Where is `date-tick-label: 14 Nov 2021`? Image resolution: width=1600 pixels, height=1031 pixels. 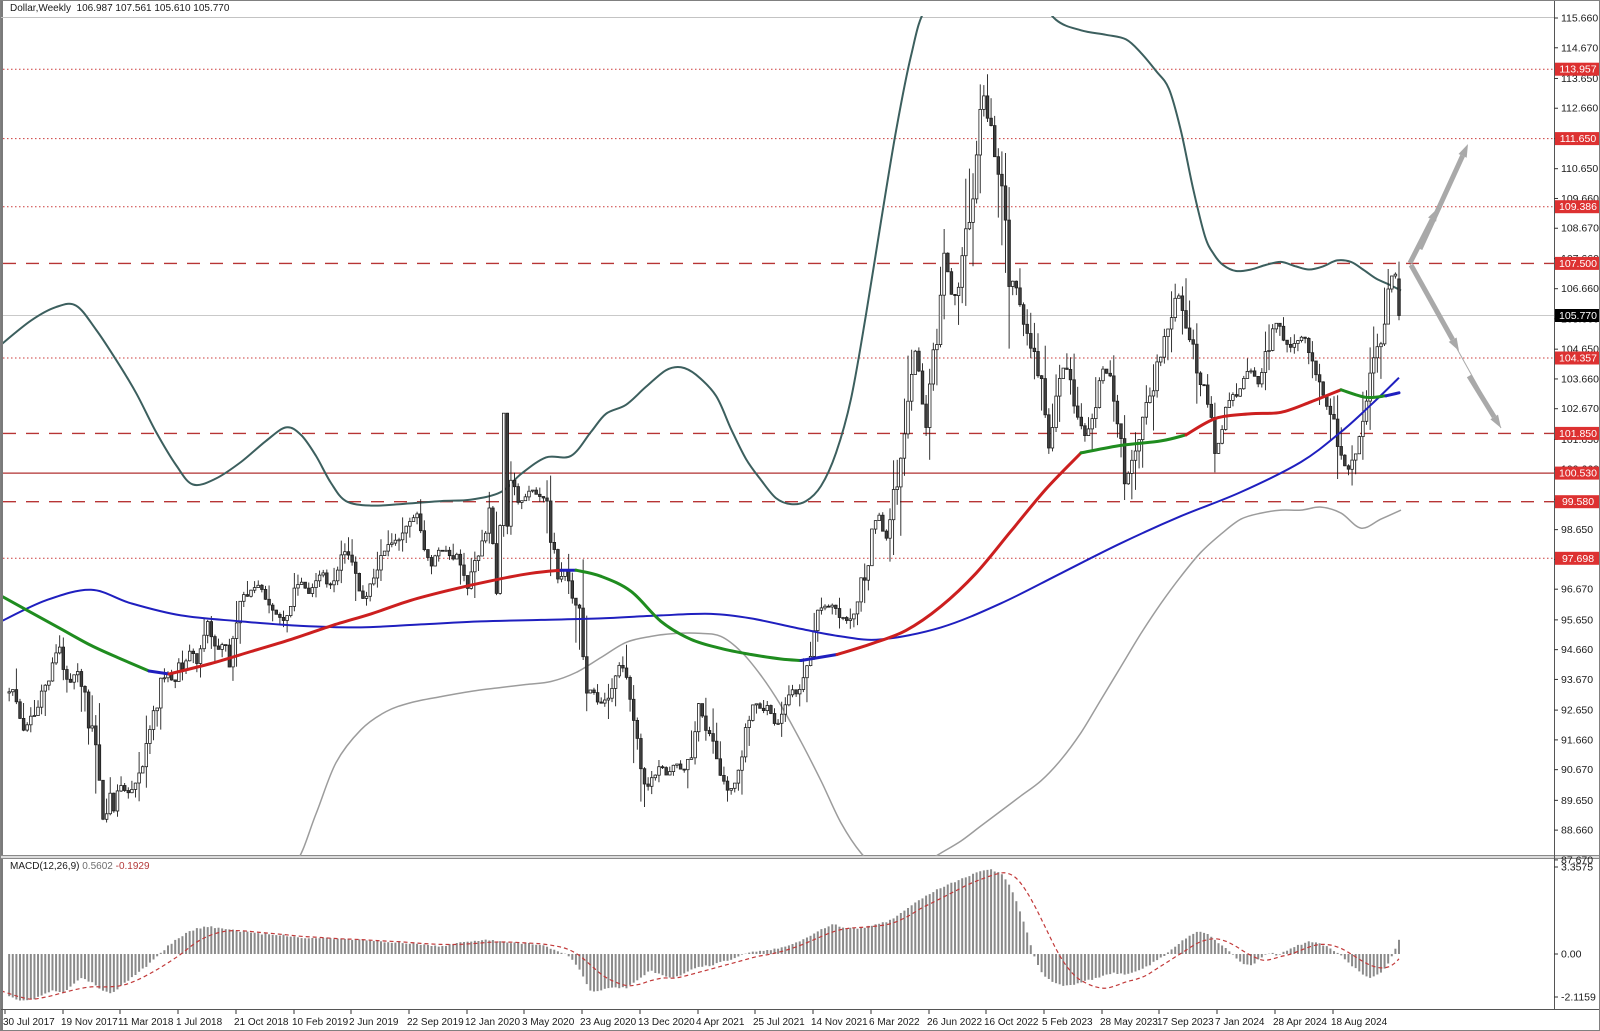
date-tick-label: 14 Nov 2021 is located at coordinates (839, 1022).